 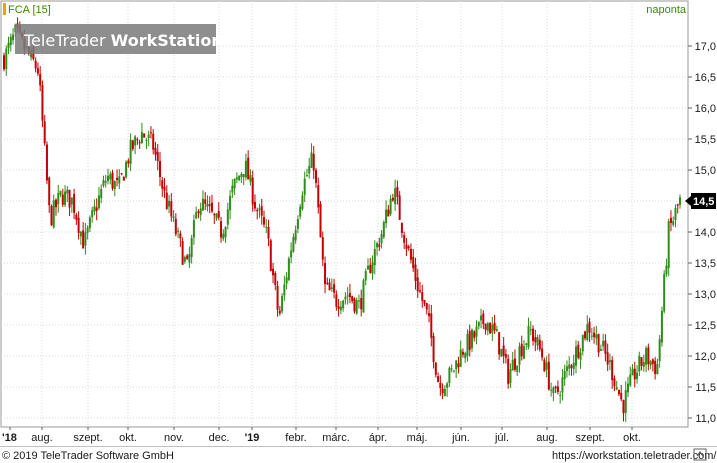 I want to click on svg-text: TeleTrader WorkStation, so click(x=123, y=40).